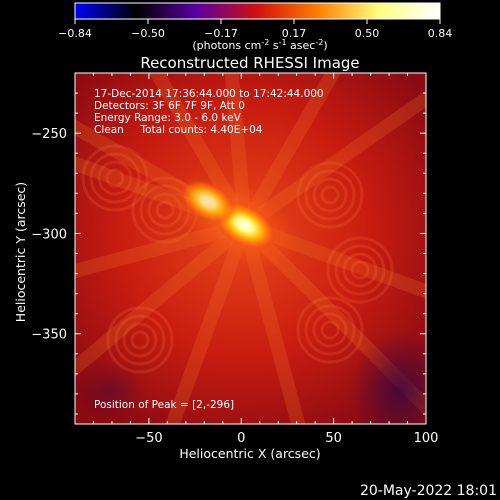  What do you see at coordinates (20, 252) in the screenshot?
I see `y-axis-label: Heliocentric Y (arcsec)` at bounding box center [20, 252].